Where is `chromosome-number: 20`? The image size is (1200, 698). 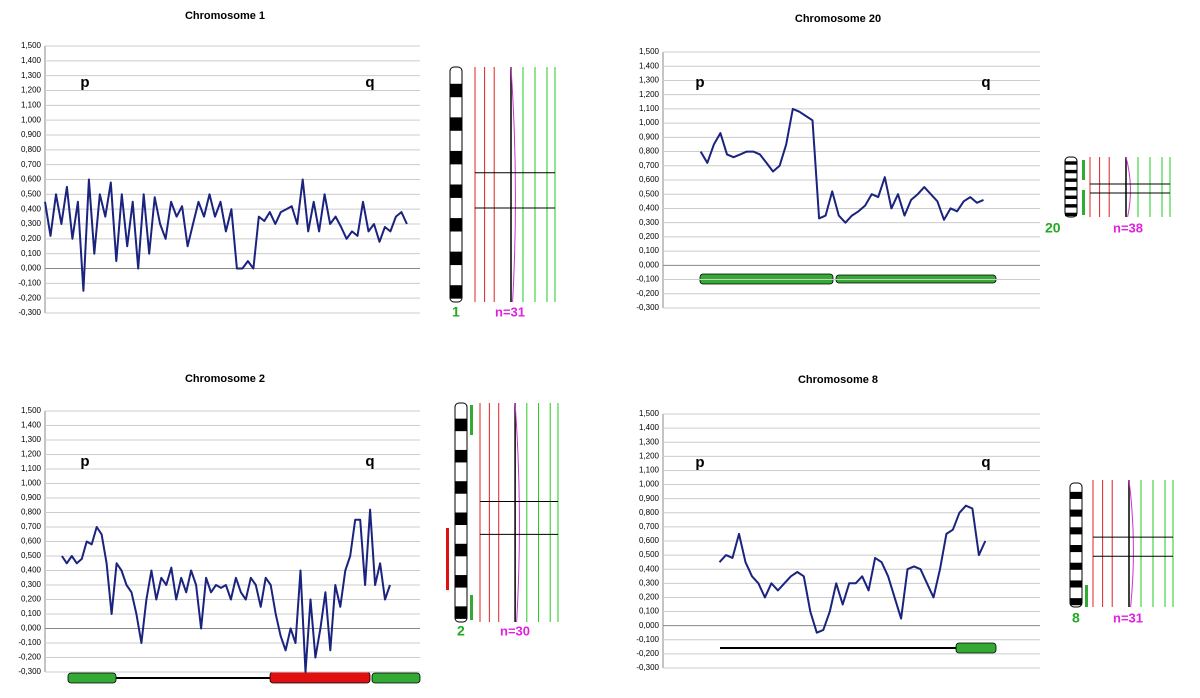 chromosome-number: 20 is located at coordinates (1053, 228).